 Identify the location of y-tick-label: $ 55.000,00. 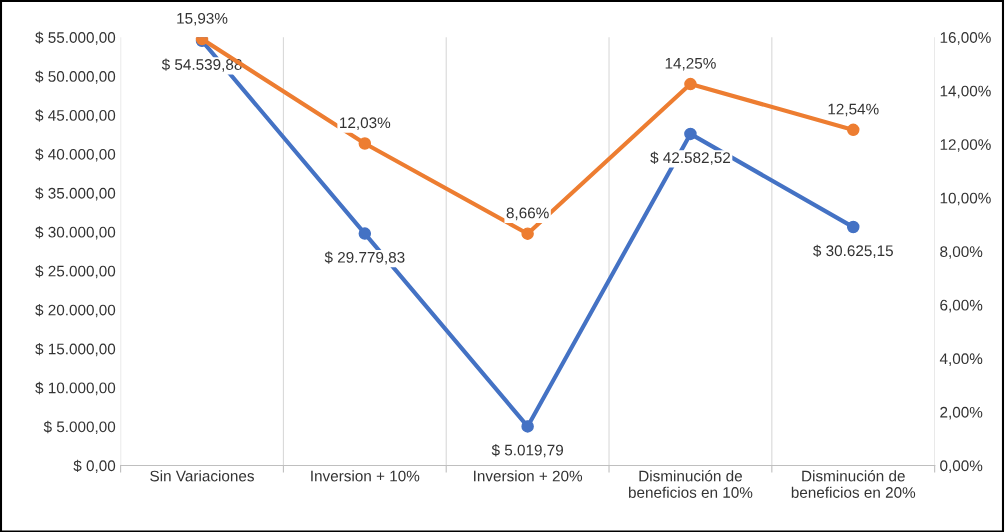
(75, 38).